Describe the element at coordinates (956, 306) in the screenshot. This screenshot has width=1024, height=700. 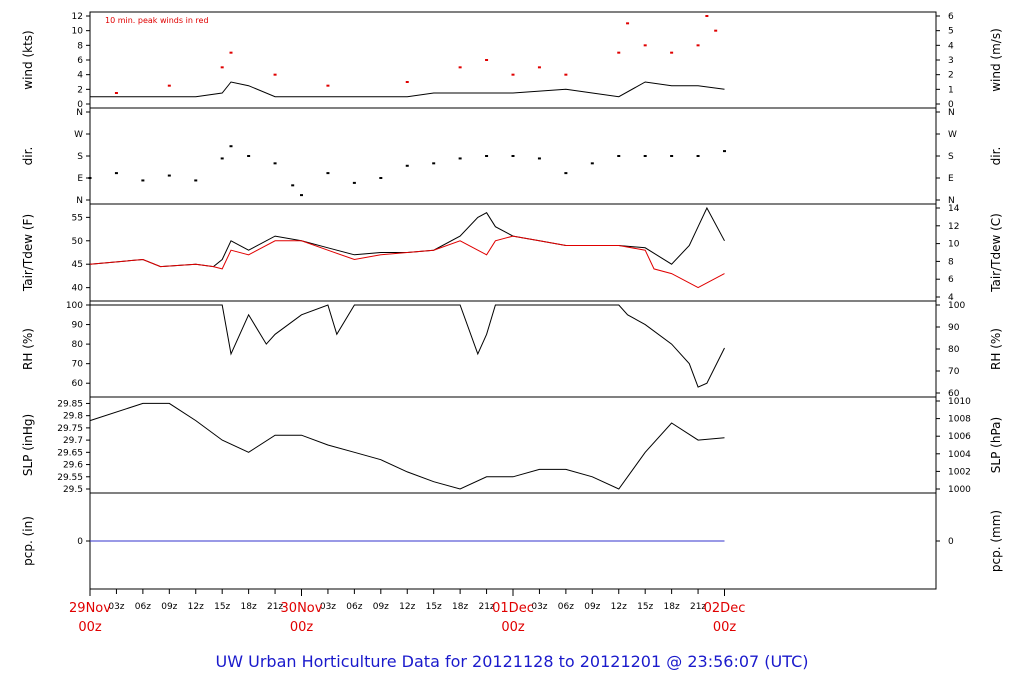
I see `y-tick-right-label-rh: 100` at that location.